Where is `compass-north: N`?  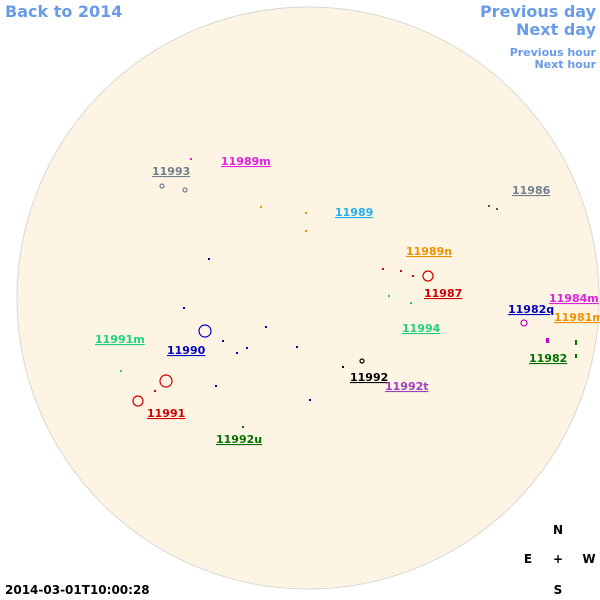 compass-north: N is located at coordinates (558, 530).